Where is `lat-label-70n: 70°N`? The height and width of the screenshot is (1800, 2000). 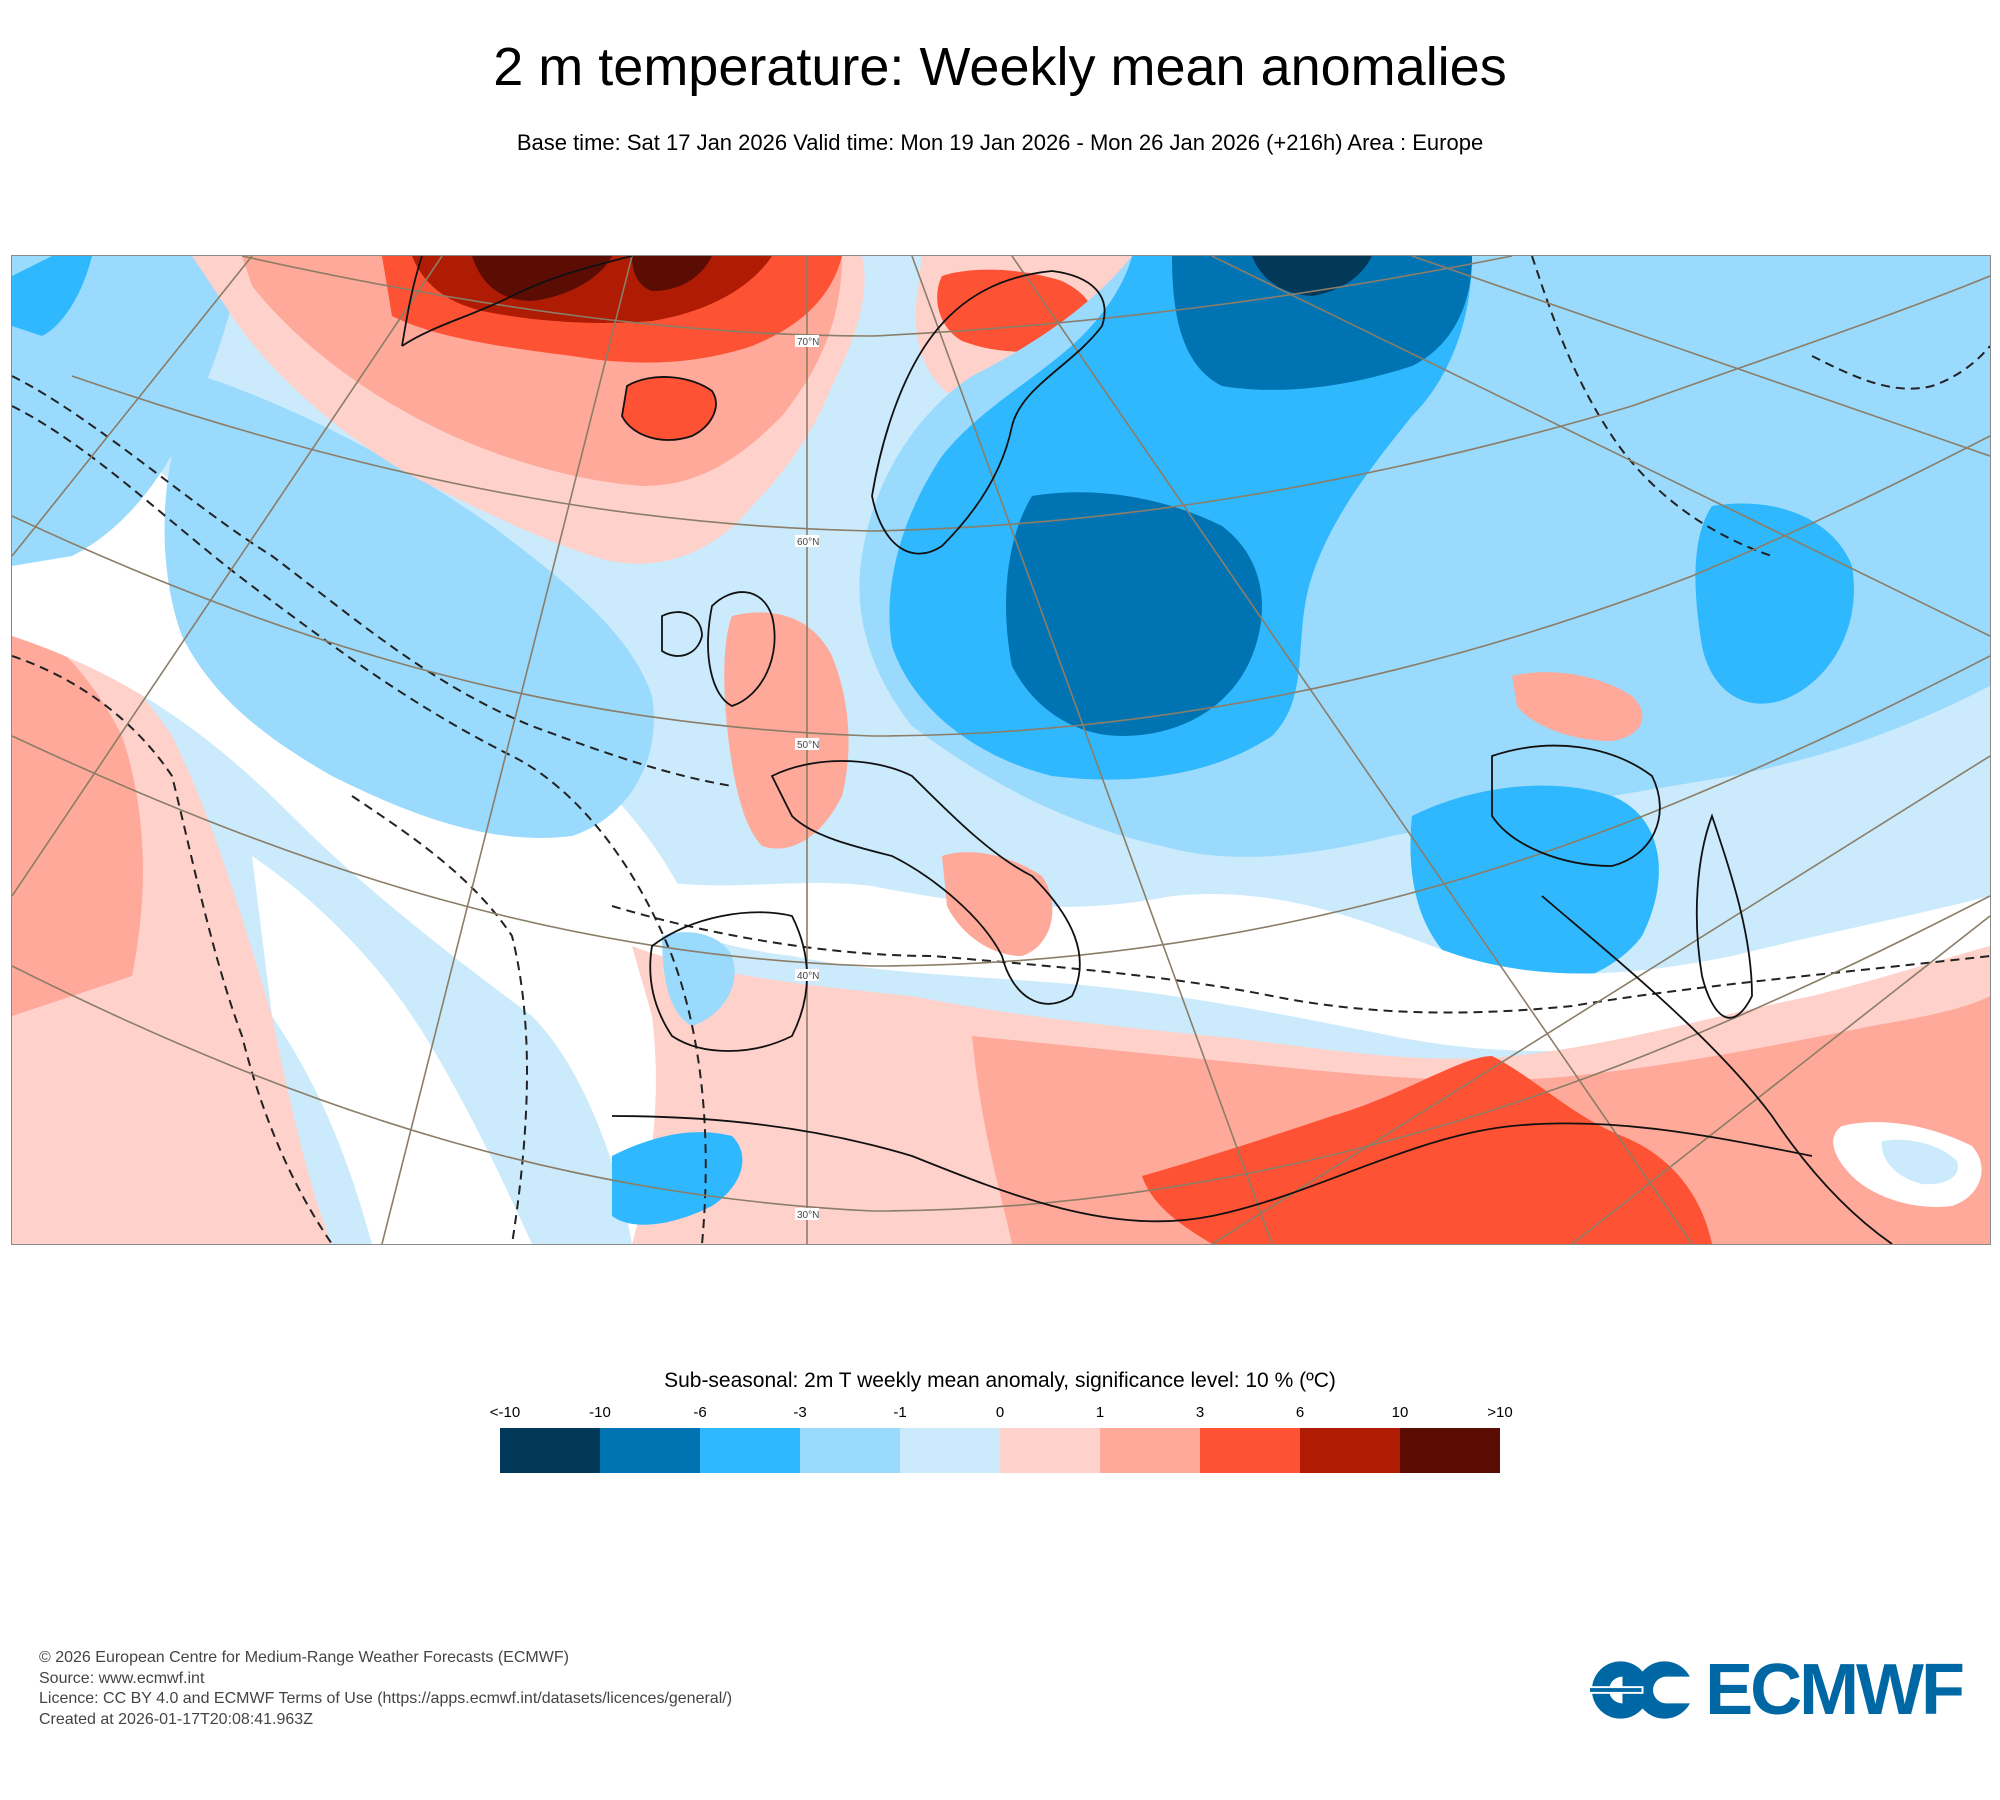
lat-label-70n: 70°N is located at coordinates (808, 342).